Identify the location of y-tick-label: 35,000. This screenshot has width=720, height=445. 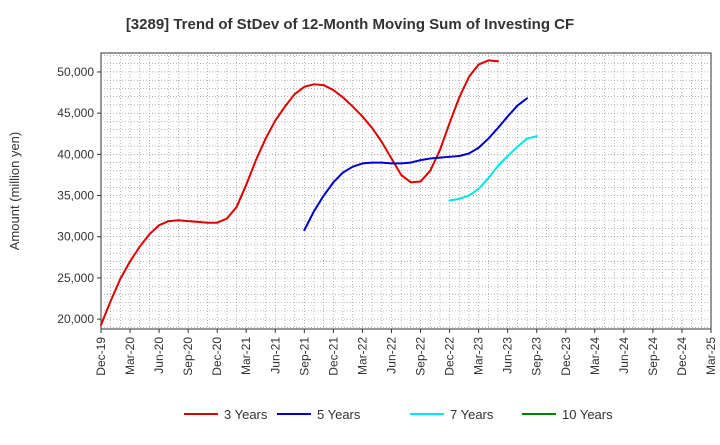
(75, 196).